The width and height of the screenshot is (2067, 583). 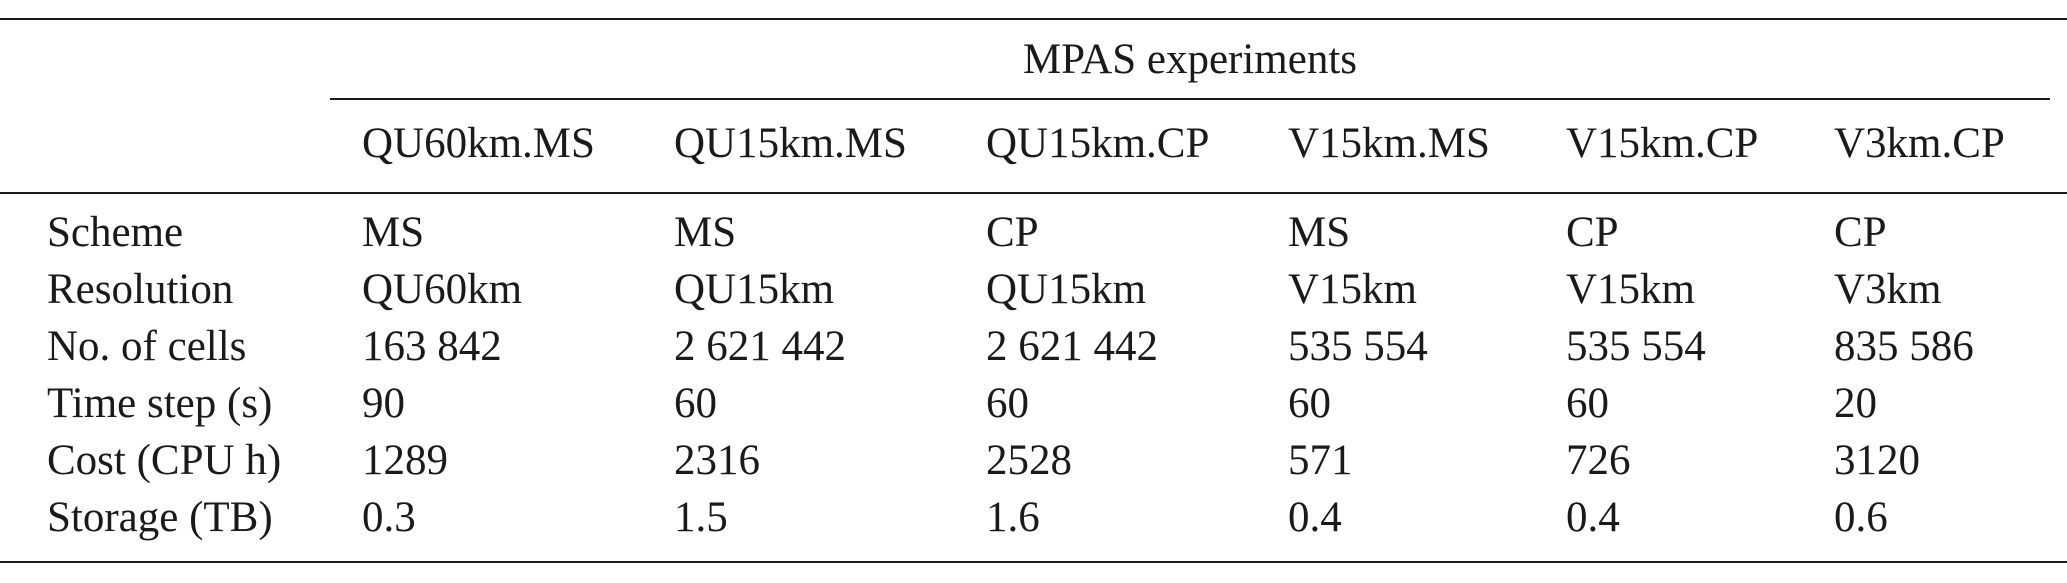 What do you see at coordinates (1190, 99) in the screenshot?
I see `group-header-rule` at bounding box center [1190, 99].